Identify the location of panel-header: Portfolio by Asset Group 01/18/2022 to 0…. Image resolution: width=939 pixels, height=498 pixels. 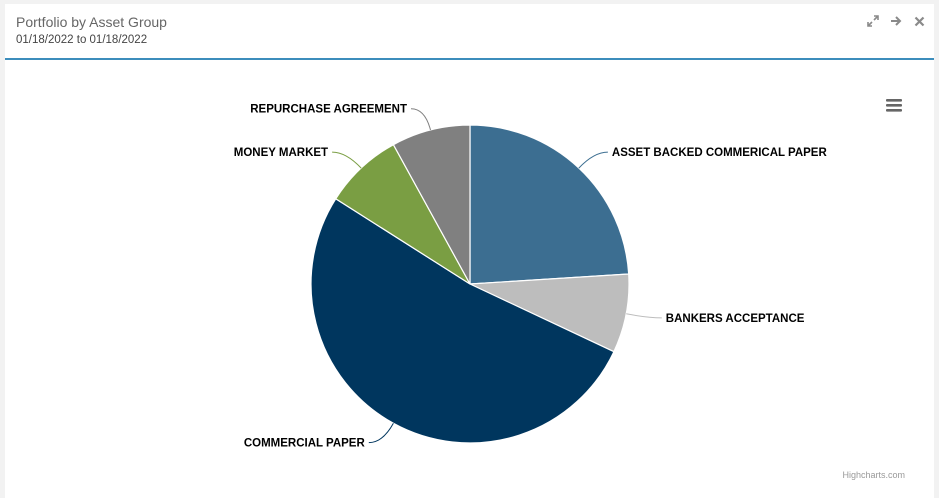
(469, 32).